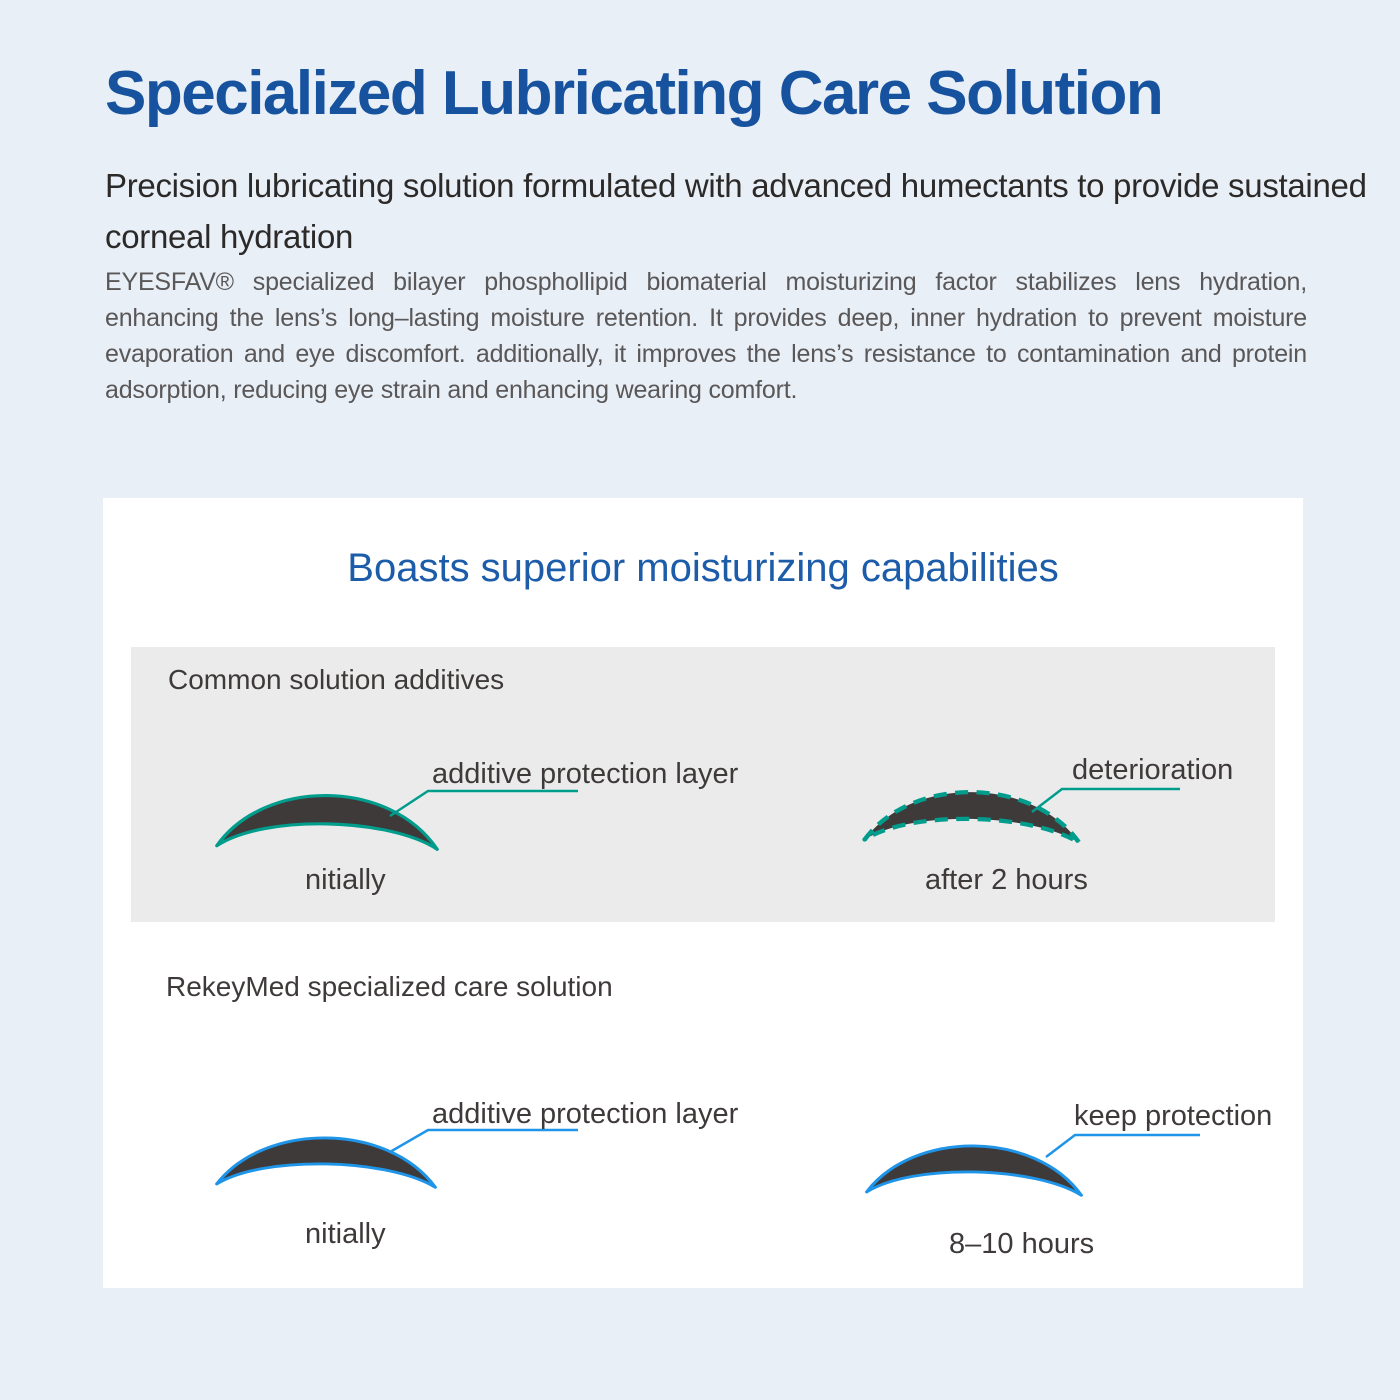  I want to click on lens-caption: 8–10 hours, so click(1022, 1244).